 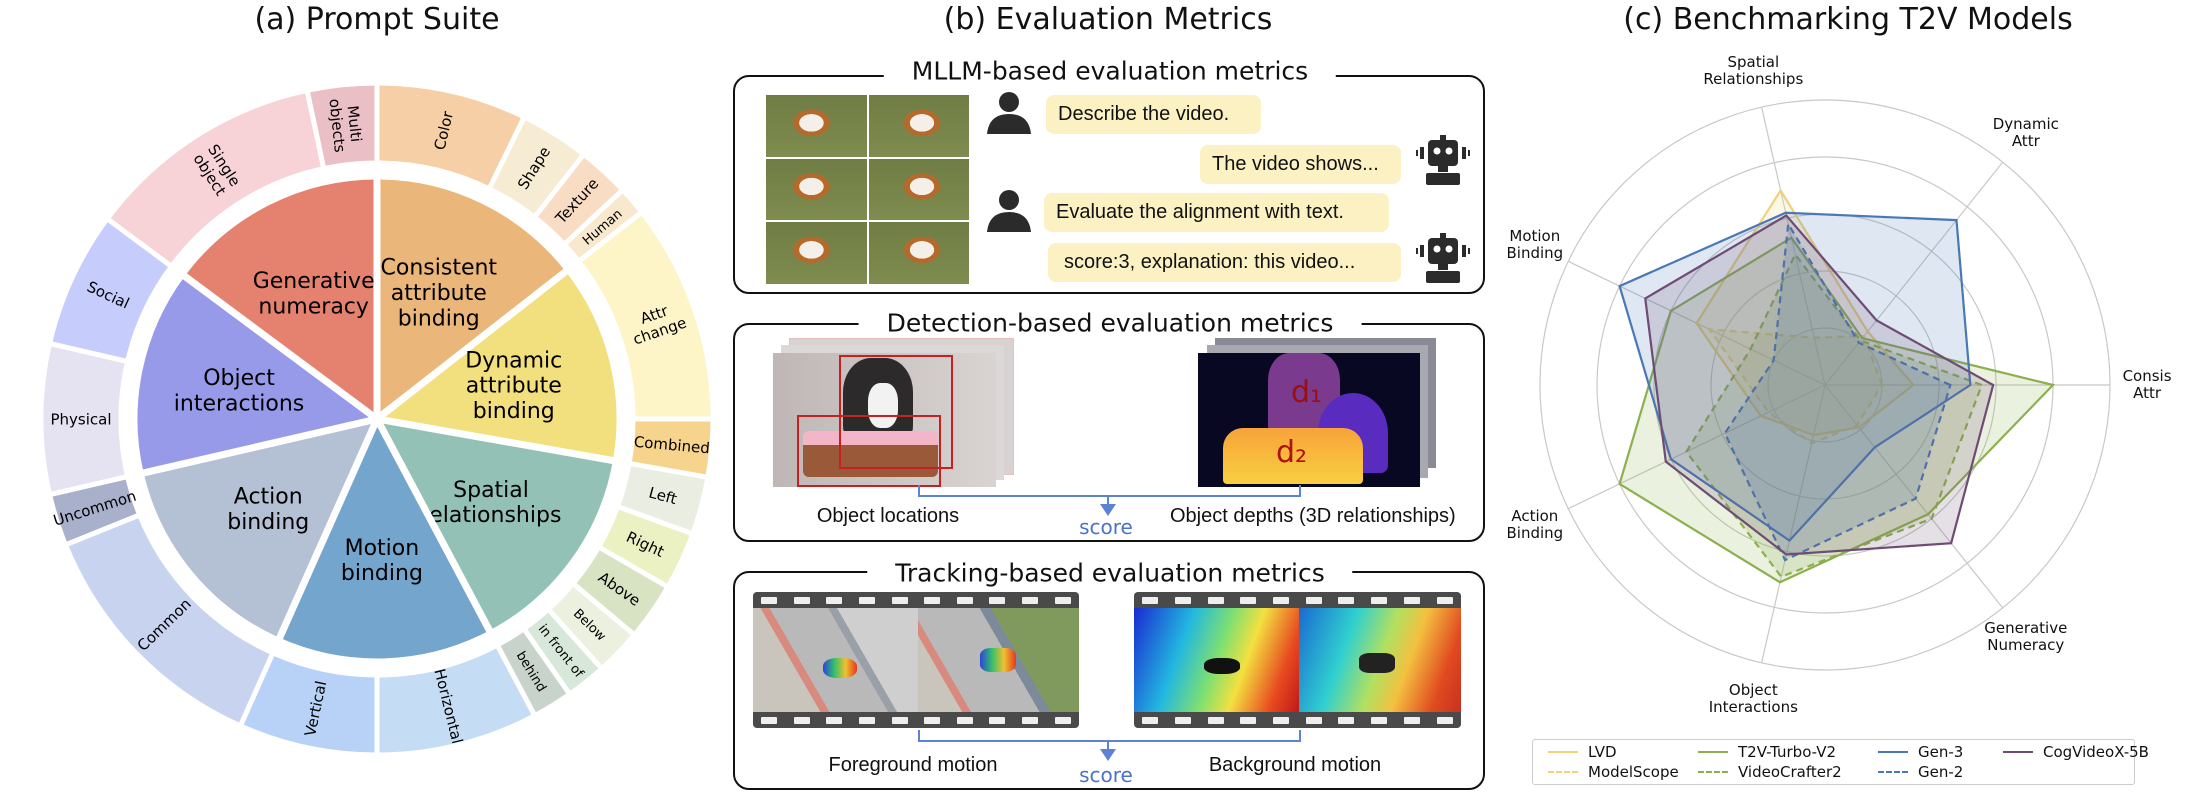 I want to click on axis-label: Motion Binding, so click(x=1535, y=245).